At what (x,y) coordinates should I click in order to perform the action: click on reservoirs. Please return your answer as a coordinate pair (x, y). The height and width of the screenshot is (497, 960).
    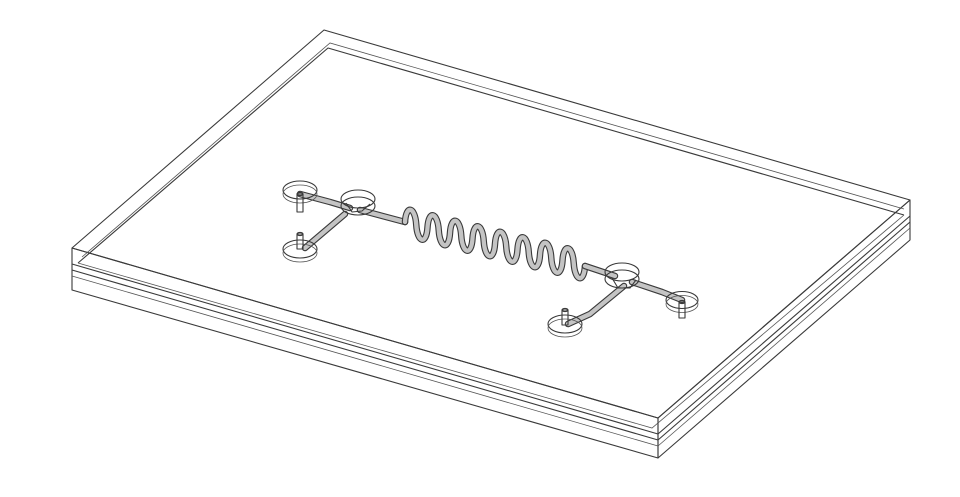
    Looking at the image, I should click on (490, 259).